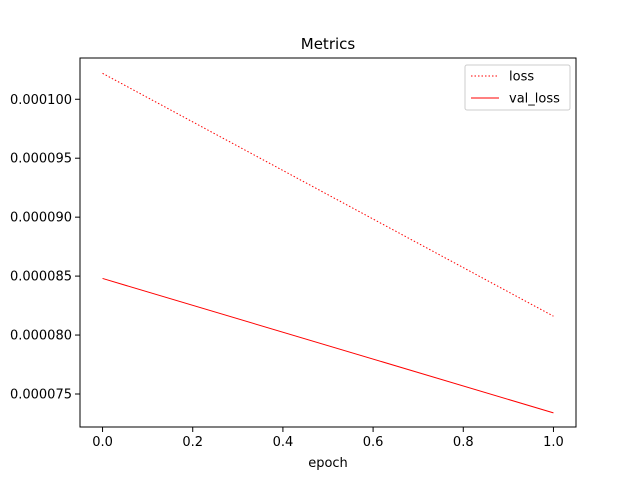 The height and width of the screenshot is (480, 640). What do you see at coordinates (41, 394) in the screenshot?
I see `y-tick-label: 0.000075` at bounding box center [41, 394].